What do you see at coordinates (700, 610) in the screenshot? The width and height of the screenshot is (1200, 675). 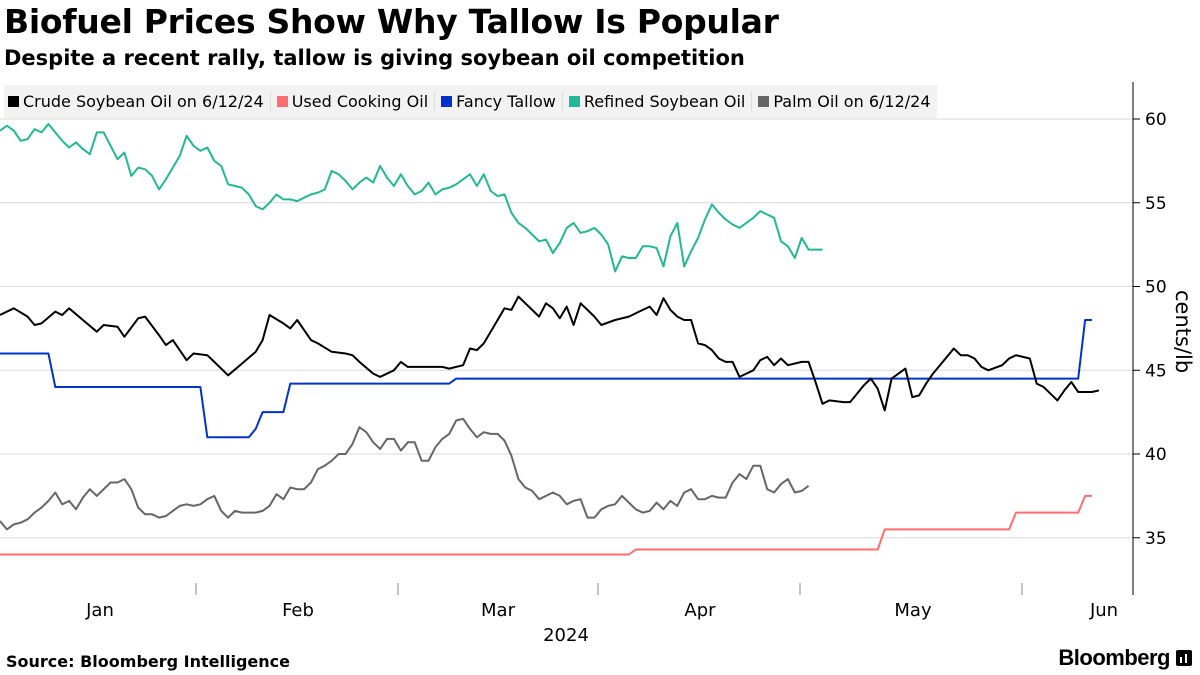 I see `x-tick-label: Apr` at bounding box center [700, 610].